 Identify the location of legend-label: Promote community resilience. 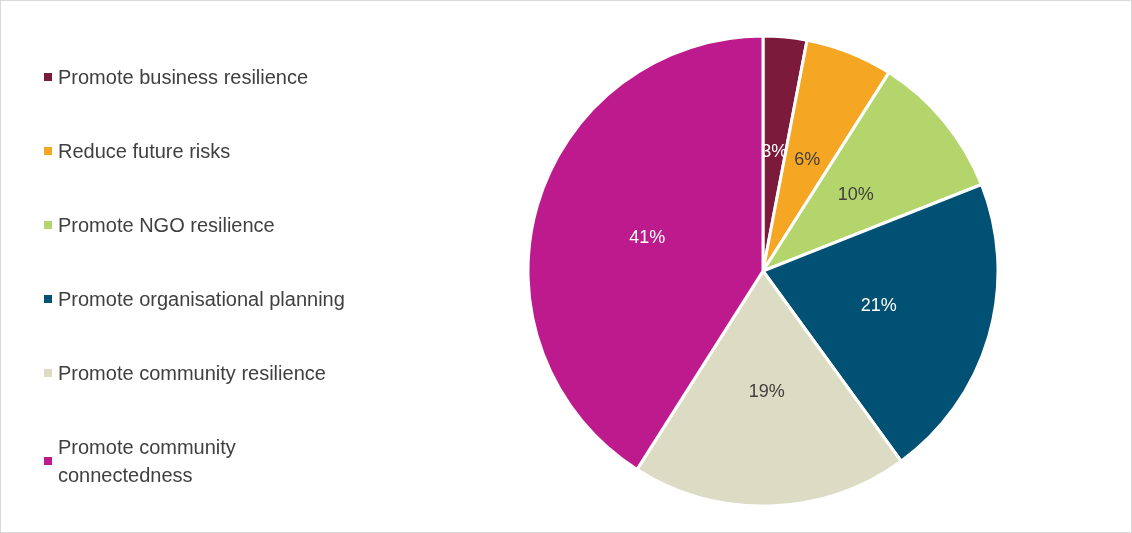
(192, 373).